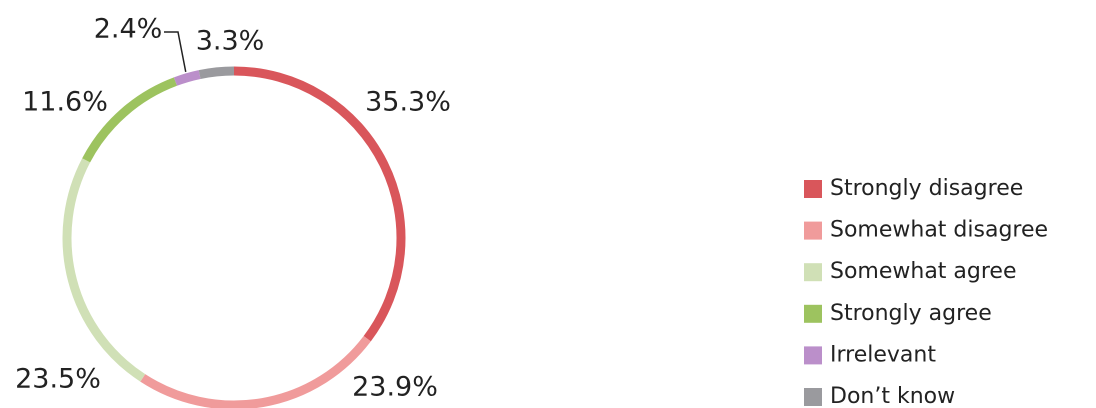  I want to click on data-label: 3.3%, so click(230, 41).